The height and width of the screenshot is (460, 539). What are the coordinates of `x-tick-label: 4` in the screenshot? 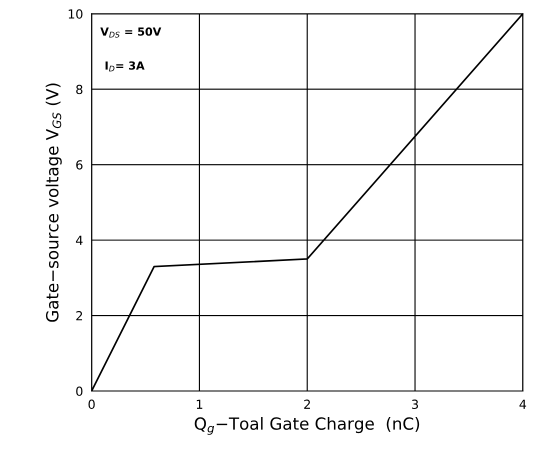 It's located at (522, 404).